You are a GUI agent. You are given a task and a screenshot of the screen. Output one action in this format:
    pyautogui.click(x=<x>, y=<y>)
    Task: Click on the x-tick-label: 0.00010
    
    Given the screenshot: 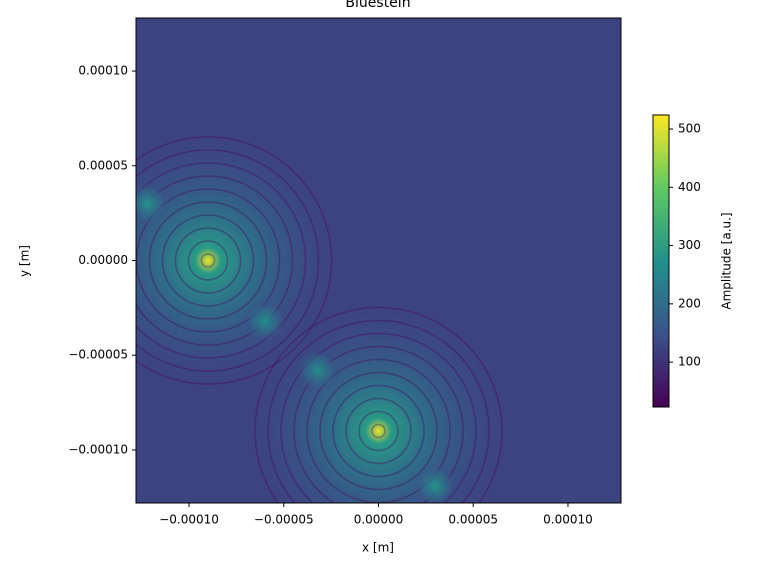 What is the action you would take?
    pyautogui.click(x=568, y=520)
    